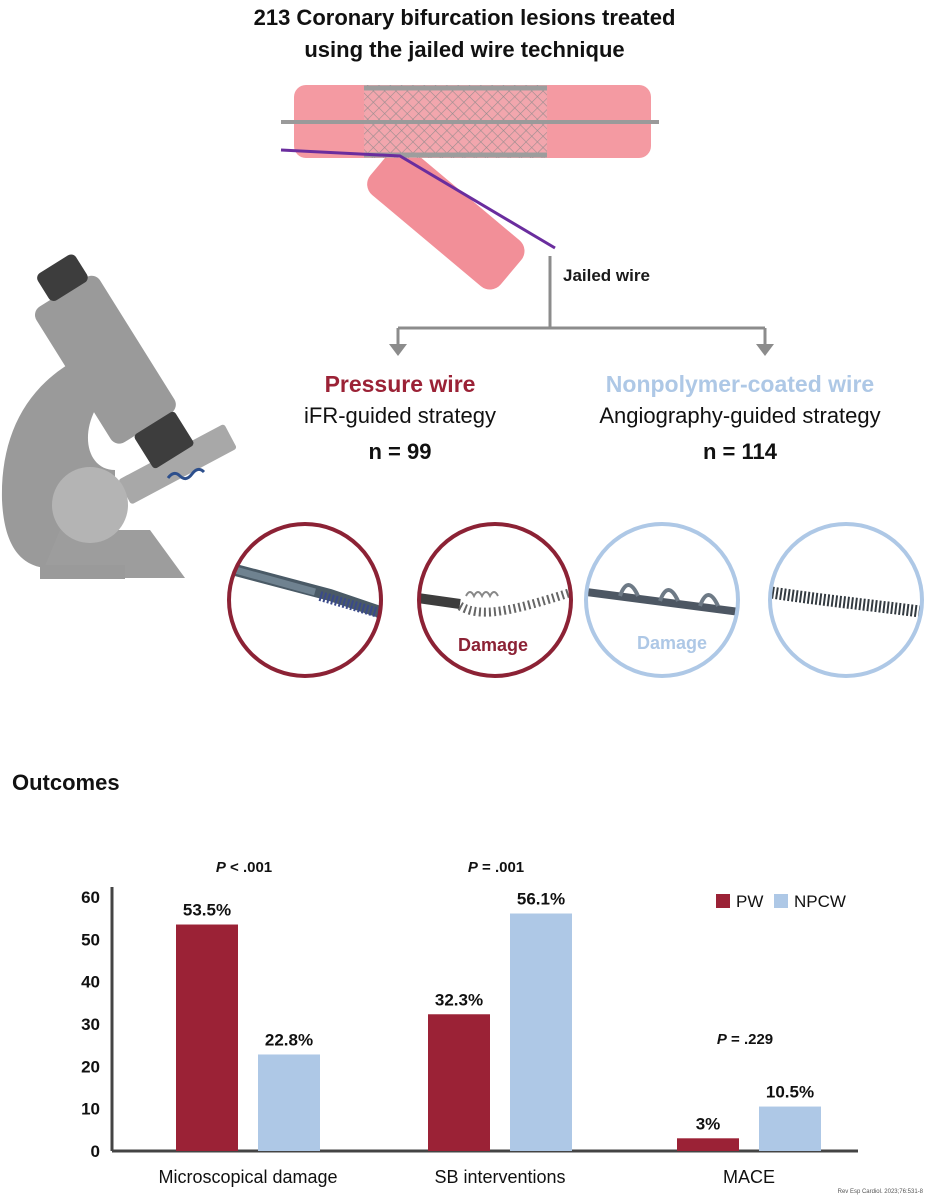  What do you see at coordinates (464, 17) in the screenshot?
I see `title-line-1: 213 Coronary bifurcation lesions treated` at bounding box center [464, 17].